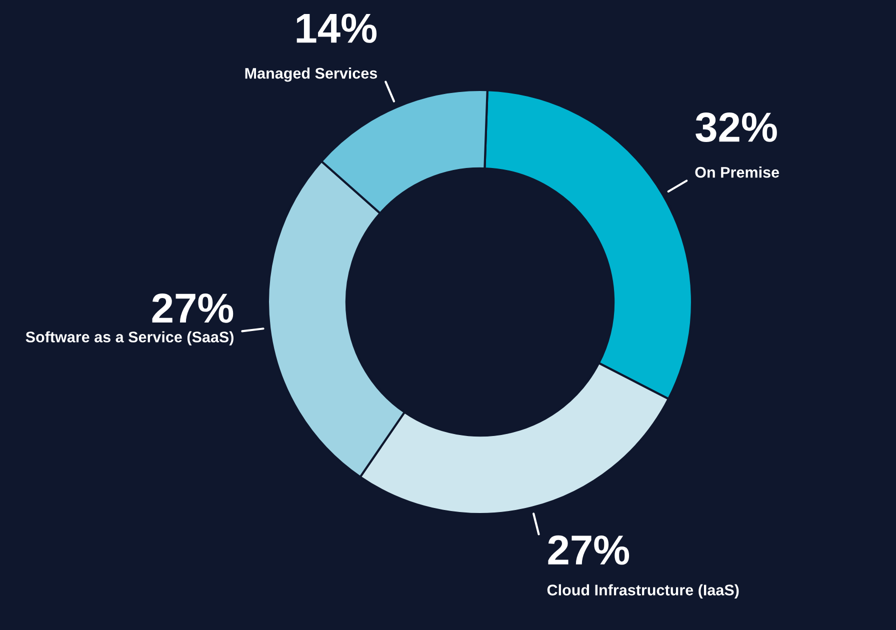 Image resolution: width=896 pixels, height=630 pixels. What do you see at coordinates (736, 127) in the screenshot?
I see `data-label: 32%` at bounding box center [736, 127].